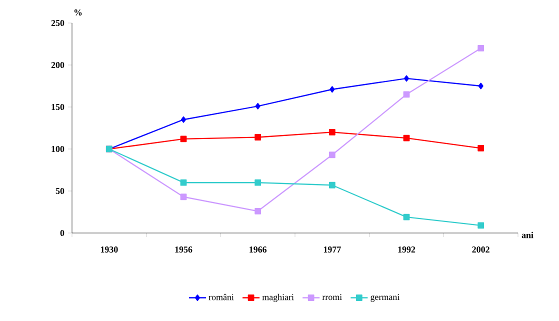 The height and width of the screenshot is (321, 559). Describe the element at coordinates (58, 107) in the screenshot. I see `y-tick-label: 150` at that location.